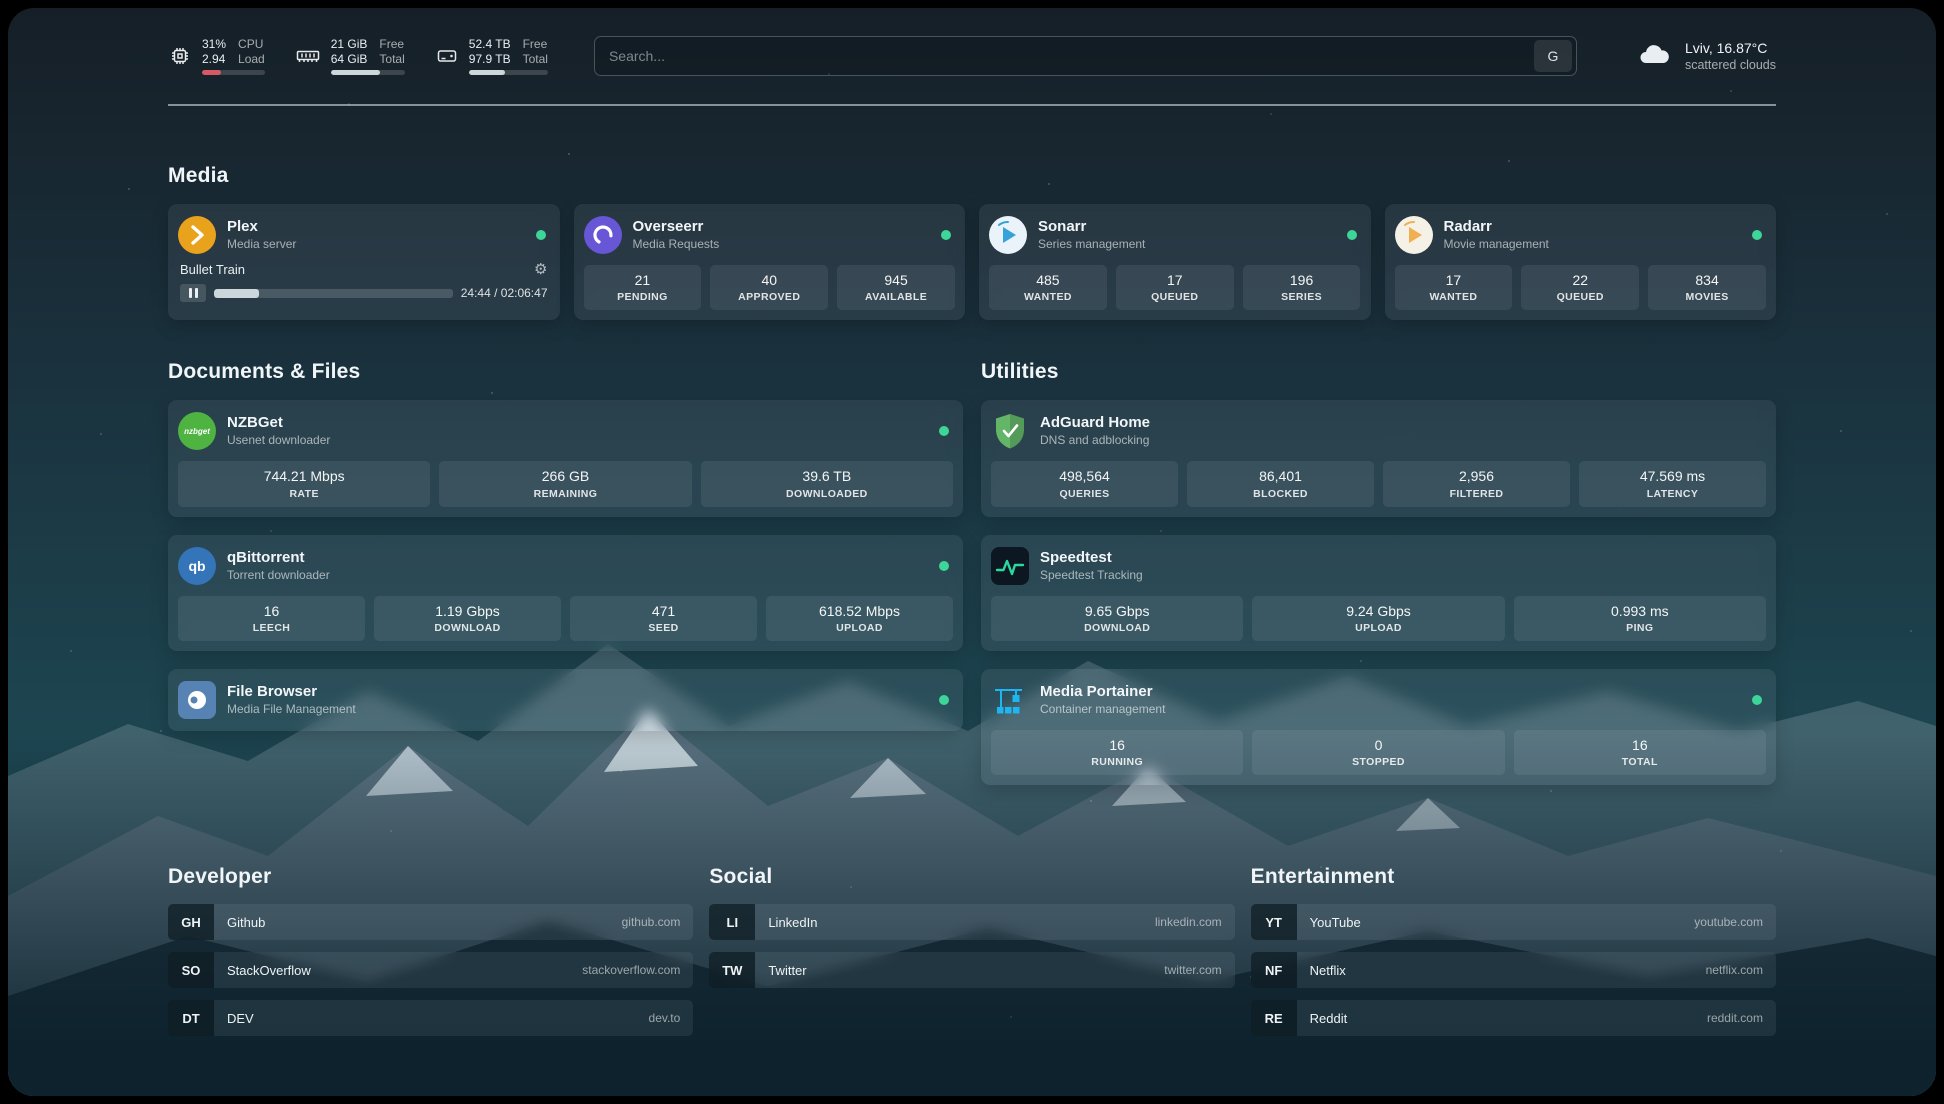 This screenshot has width=1944, height=1104. Describe the element at coordinates (565, 458) in the screenshot. I see `service-card-nzbget: nzbget NZBGet Usenet downloader 74` at that location.